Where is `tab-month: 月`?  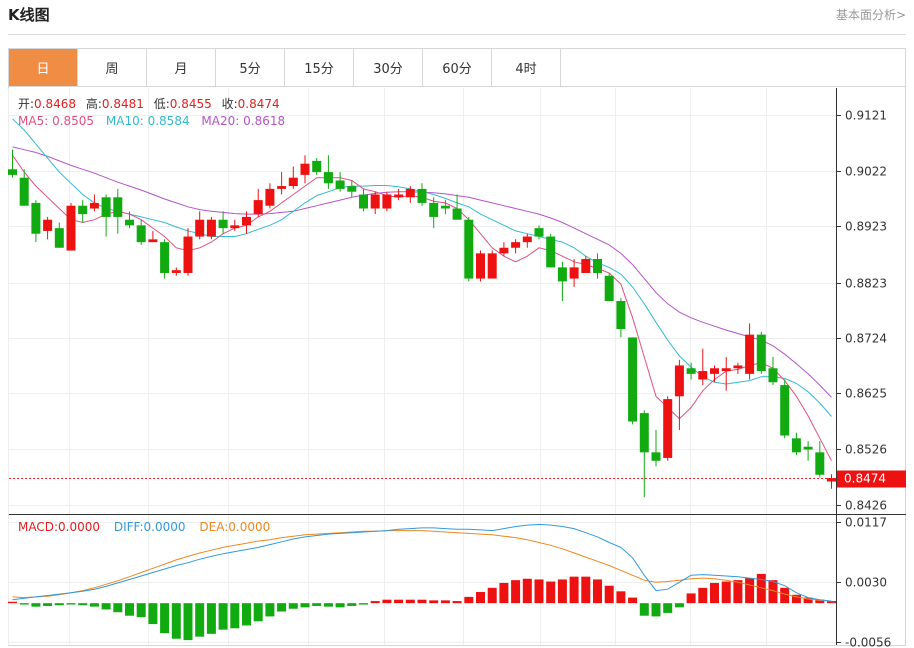
tab-month: 月 is located at coordinates (181, 67).